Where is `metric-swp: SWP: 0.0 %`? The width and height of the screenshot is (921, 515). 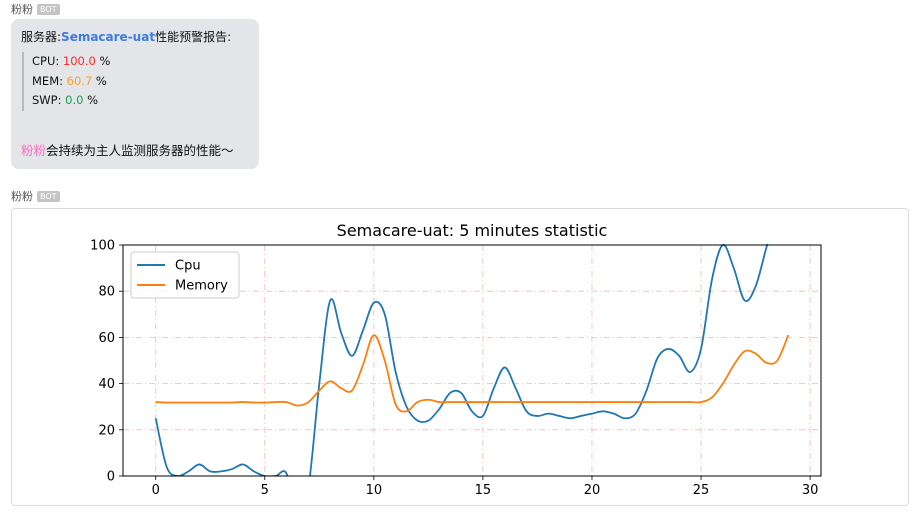 metric-swp: SWP: 0.0 % is located at coordinates (140, 101).